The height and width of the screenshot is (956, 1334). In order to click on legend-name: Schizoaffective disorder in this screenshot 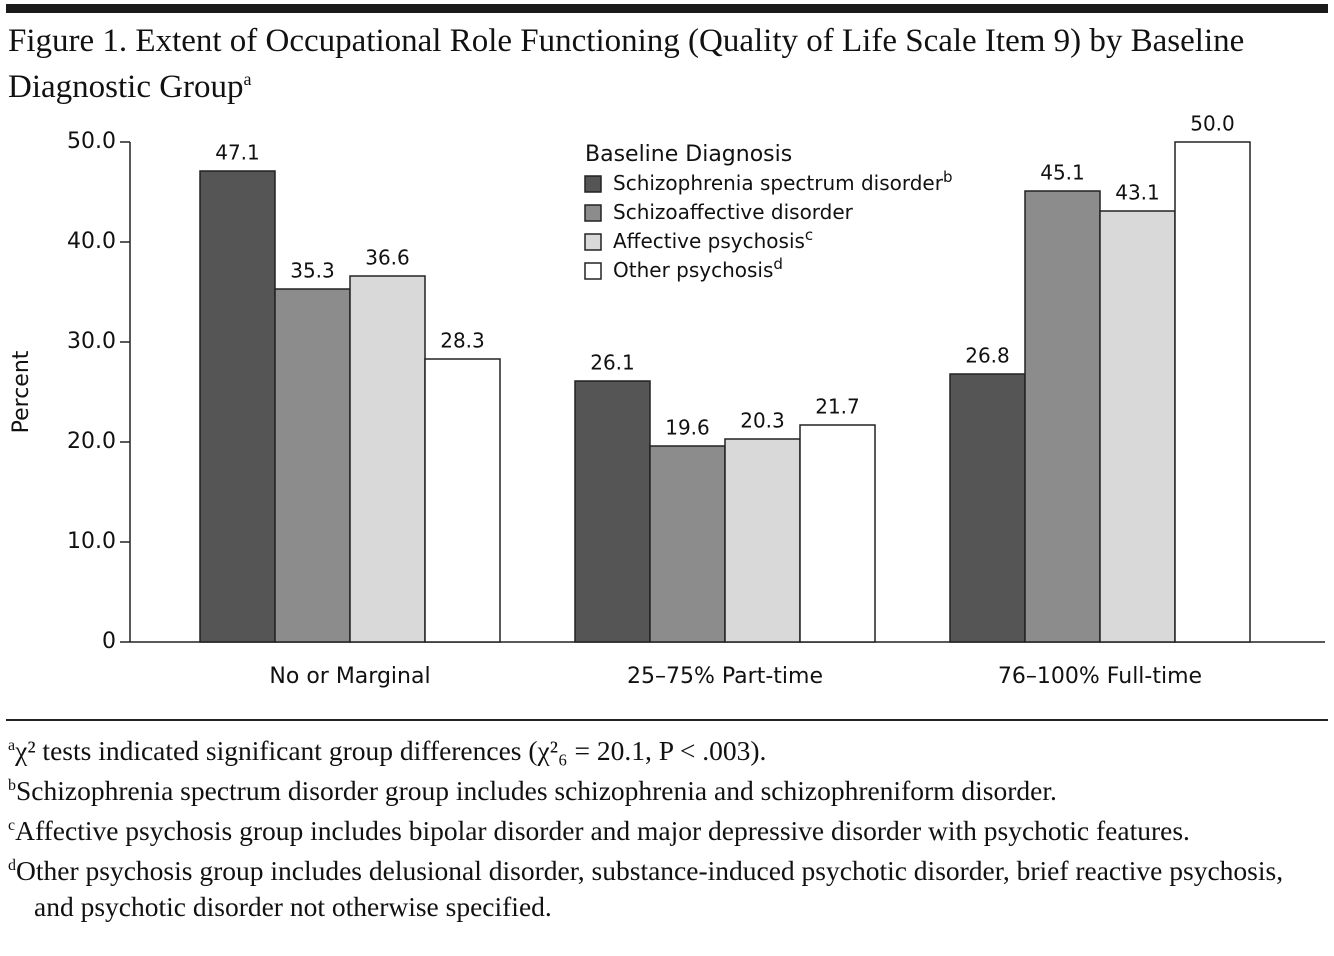, I will do `click(733, 212)`.